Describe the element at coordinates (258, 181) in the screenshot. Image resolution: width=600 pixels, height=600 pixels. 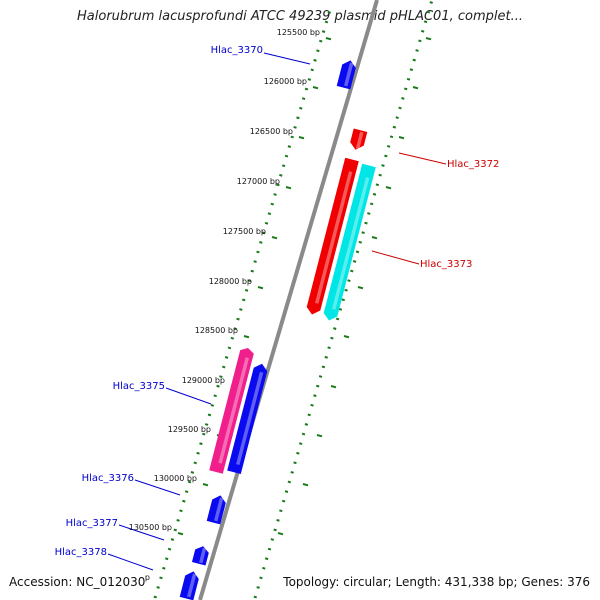
I see `tick-label: 127000 bp` at that location.